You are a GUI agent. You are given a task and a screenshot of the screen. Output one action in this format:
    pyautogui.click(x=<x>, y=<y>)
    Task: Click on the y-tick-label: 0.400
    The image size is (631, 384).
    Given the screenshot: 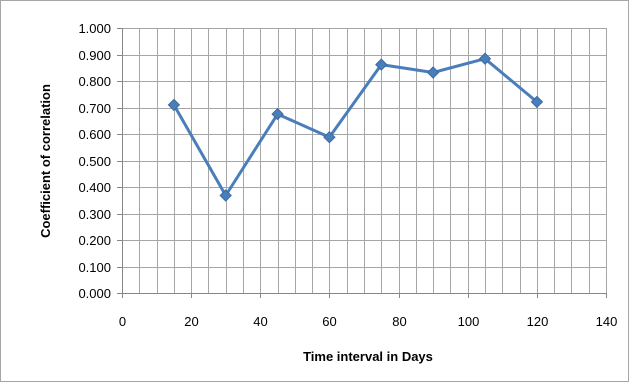 What is the action you would take?
    pyautogui.click(x=94, y=187)
    